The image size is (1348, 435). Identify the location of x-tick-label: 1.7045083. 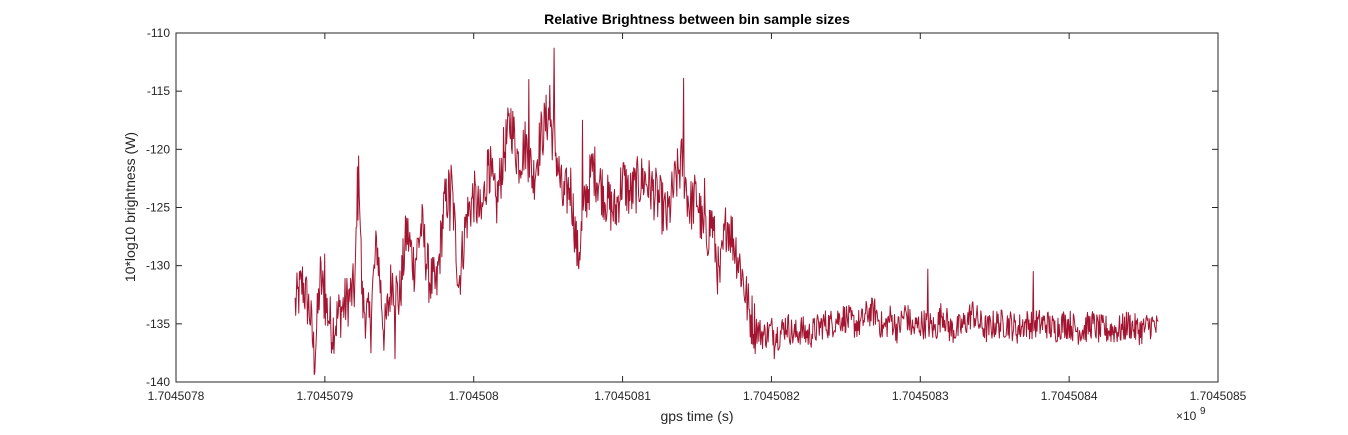
(920, 396).